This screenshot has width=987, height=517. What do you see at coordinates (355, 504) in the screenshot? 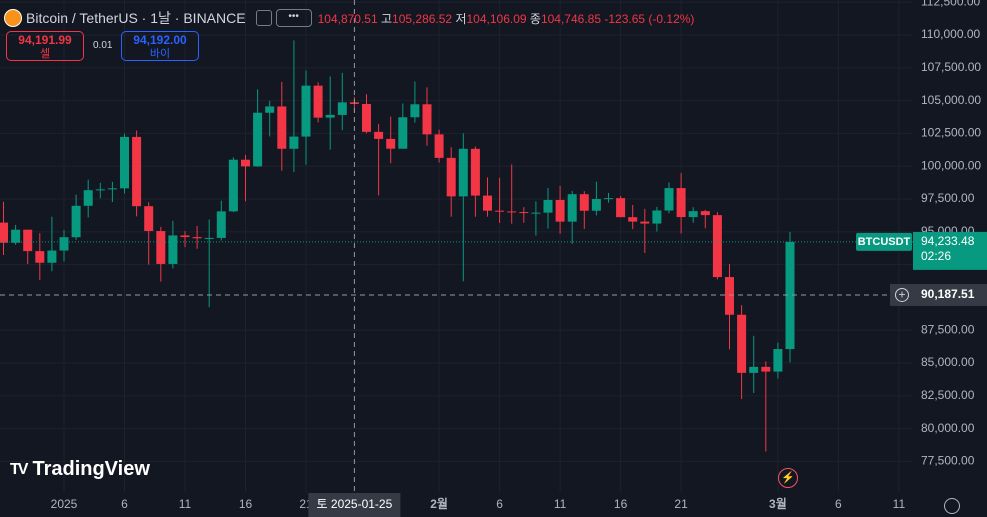
I see `crosshair-date: 토 2025-01-25` at bounding box center [355, 504].